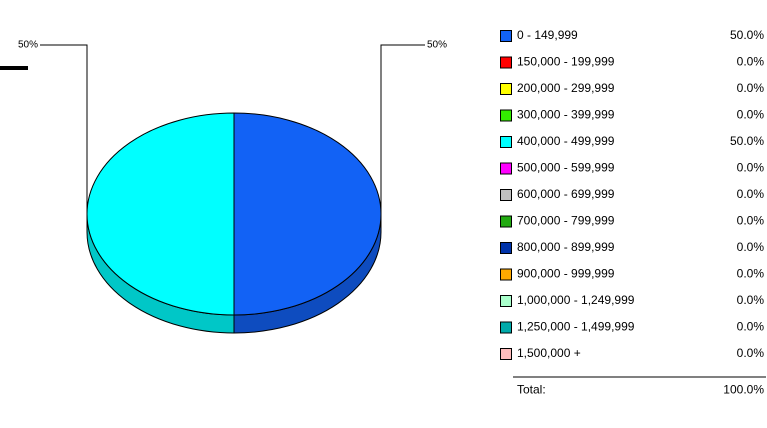 The width and height of the screenshot is (767, 428). What do you see at coordinates (576, 327) in the screenshot?
I see `legend-label: 1,250,000 - 1,499,999` at bounding box center [576, 327].